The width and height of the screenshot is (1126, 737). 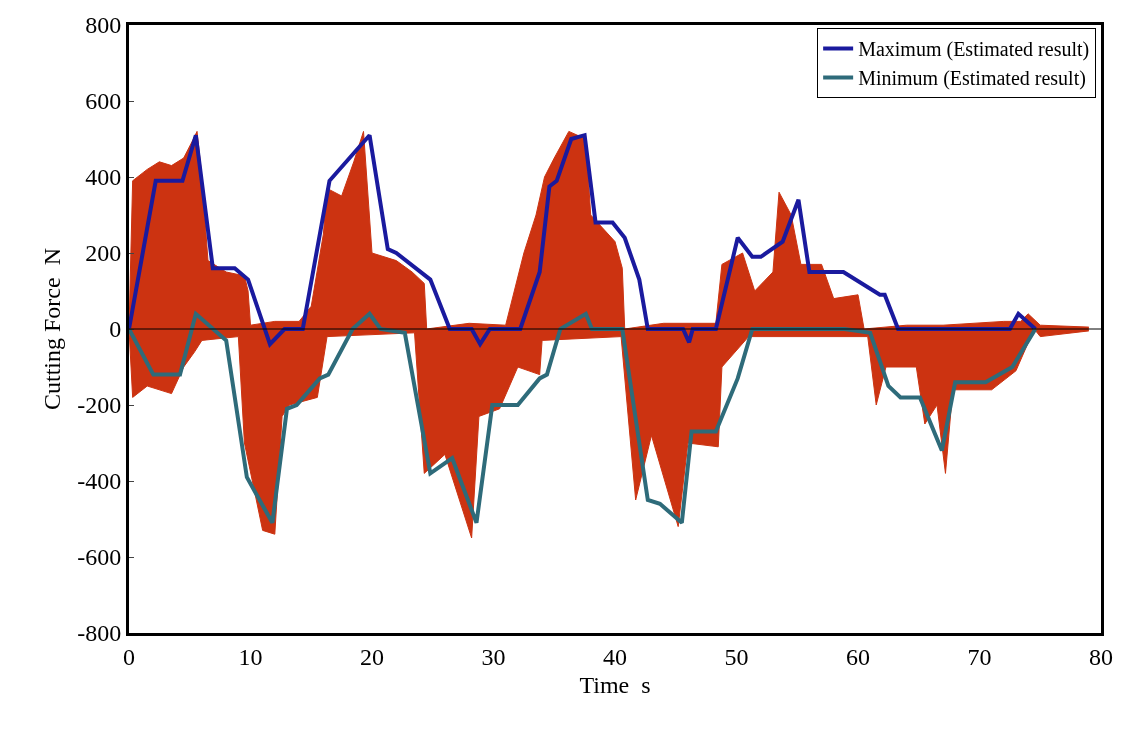 What do you see at coordinates (250, 656) in the screenshot?
I see `x-tick-label: 10` at bounding box center [250, 656].